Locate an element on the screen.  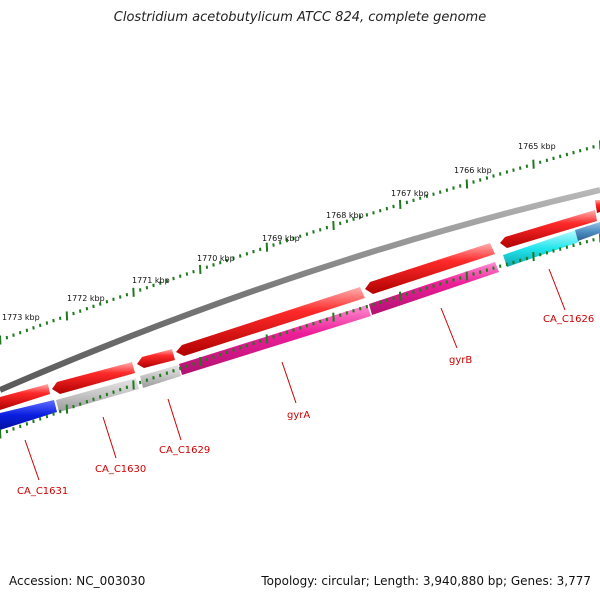
tick-label: 1765 kbp is located at coordinates (537, 146).